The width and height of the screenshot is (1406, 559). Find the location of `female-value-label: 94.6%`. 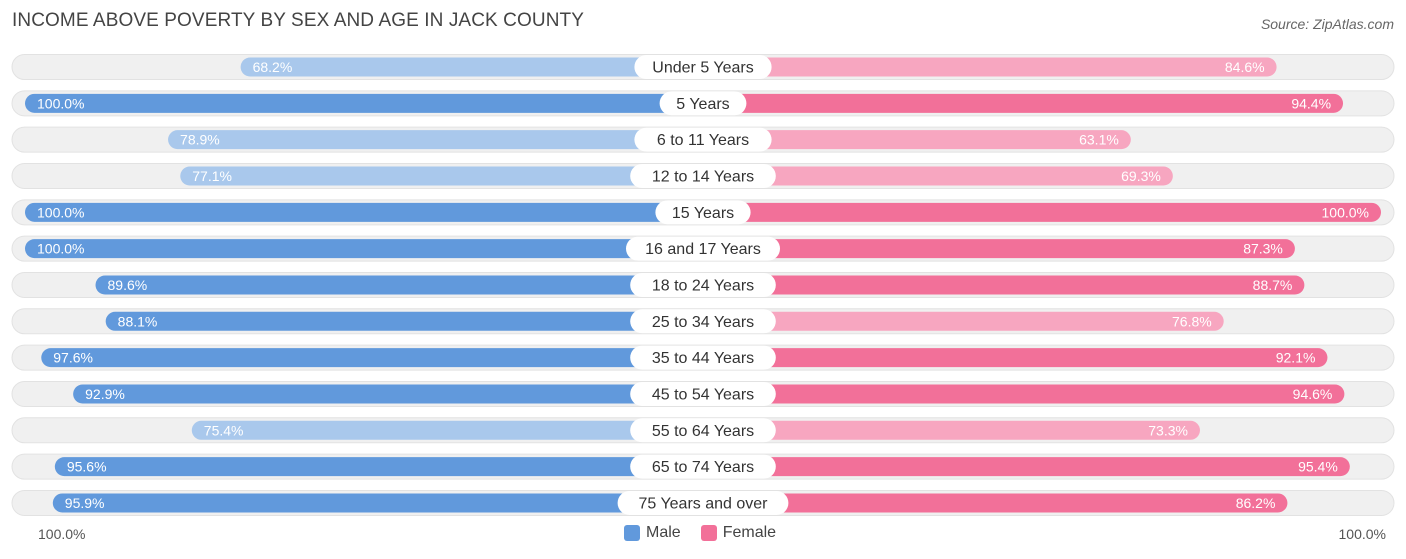

female-value-label: 94.6% is located at coordinates (1313, 394).